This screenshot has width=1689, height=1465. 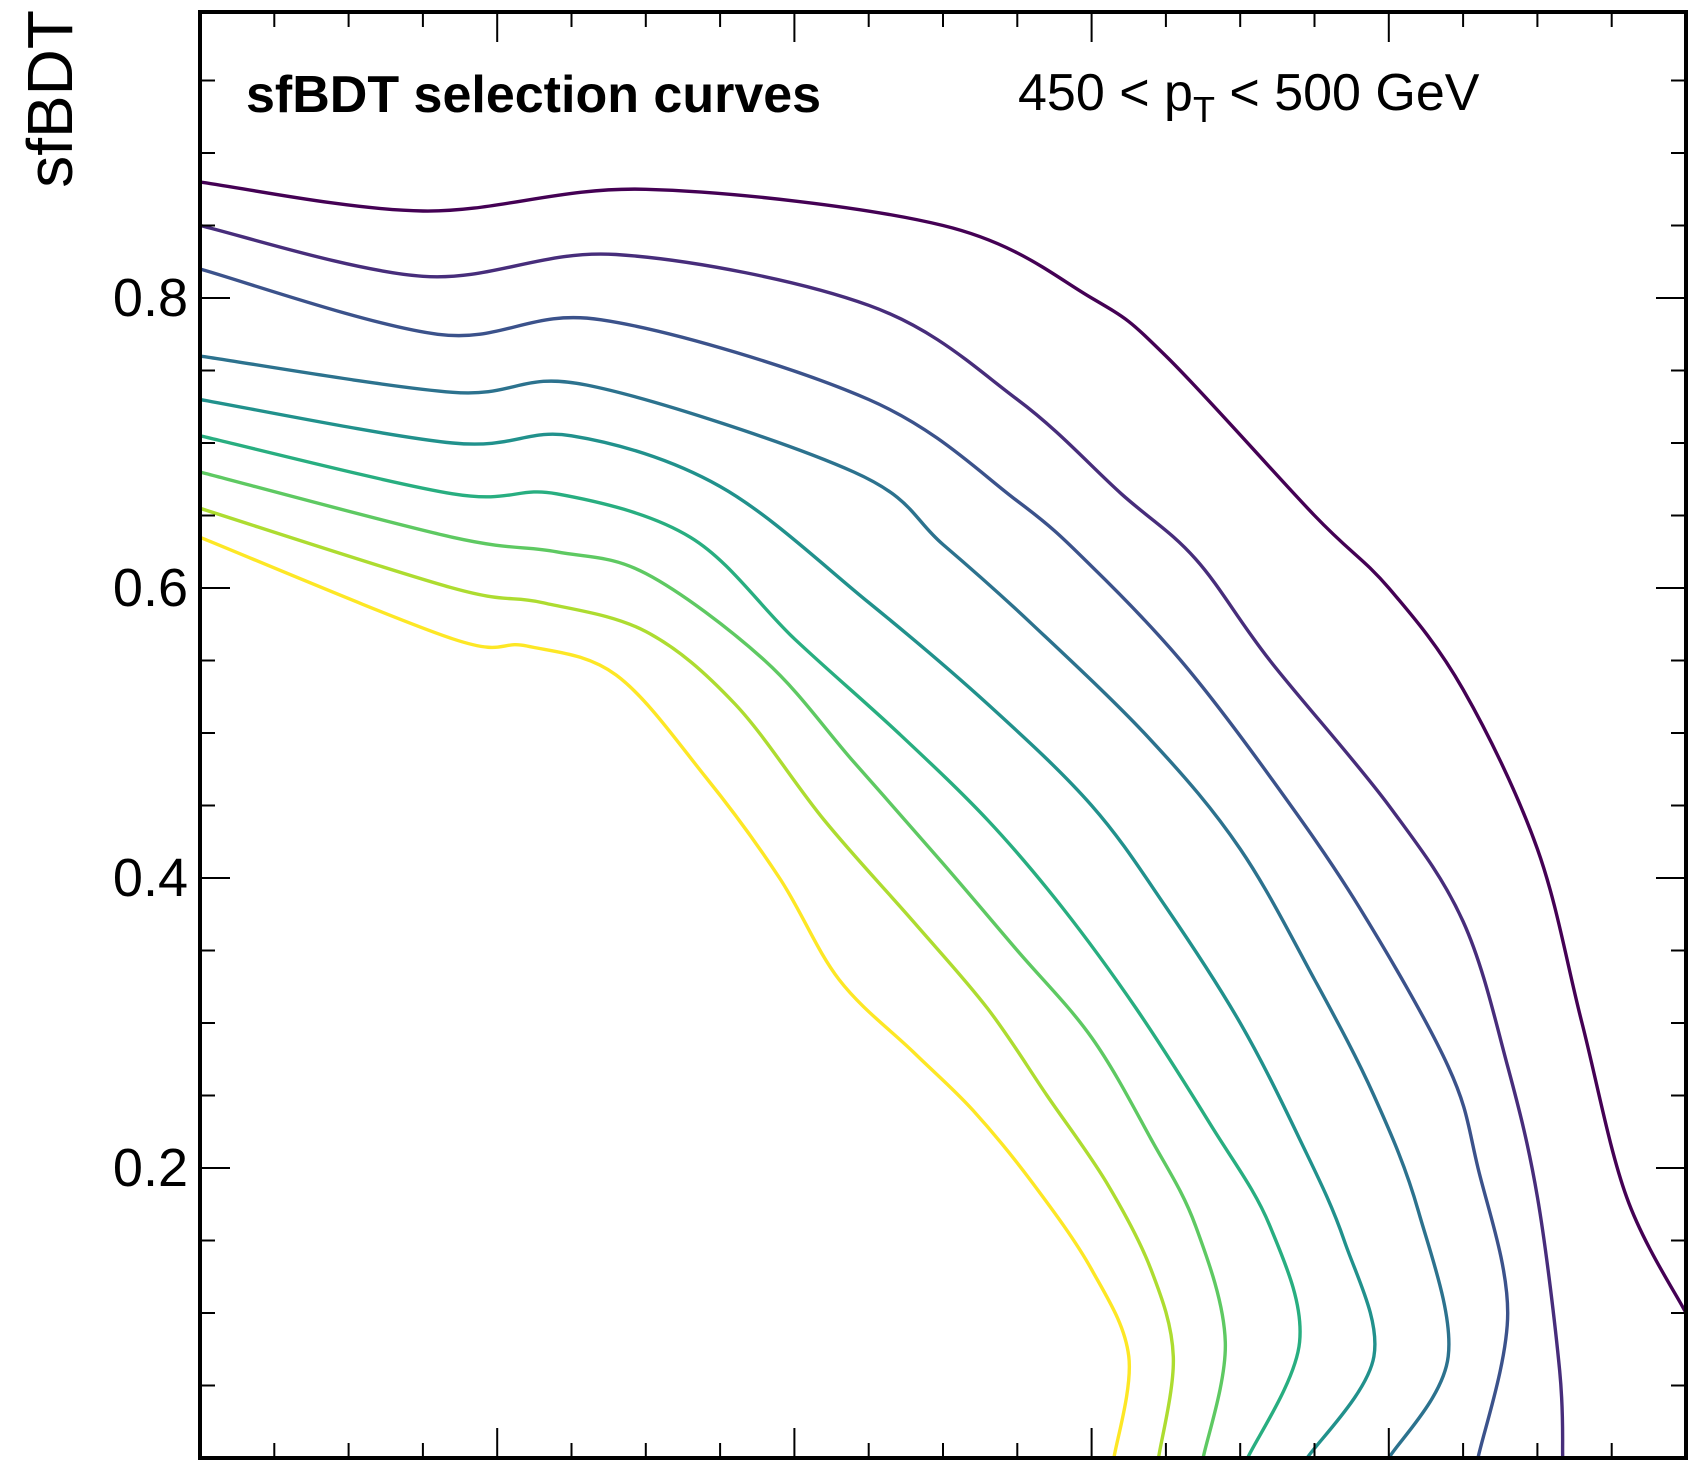 I want to click on y-axis-label: sfBDT, so click(x=50, y=99).